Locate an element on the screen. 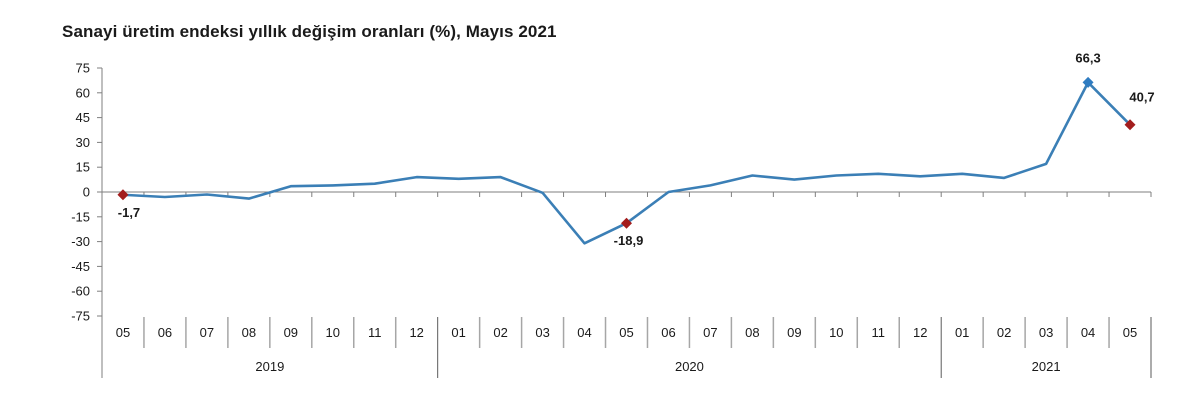 Image resolution: width=1200 pixels, height=400 pixels. y-tick-label: 75 is located at coordinates (83, 68).